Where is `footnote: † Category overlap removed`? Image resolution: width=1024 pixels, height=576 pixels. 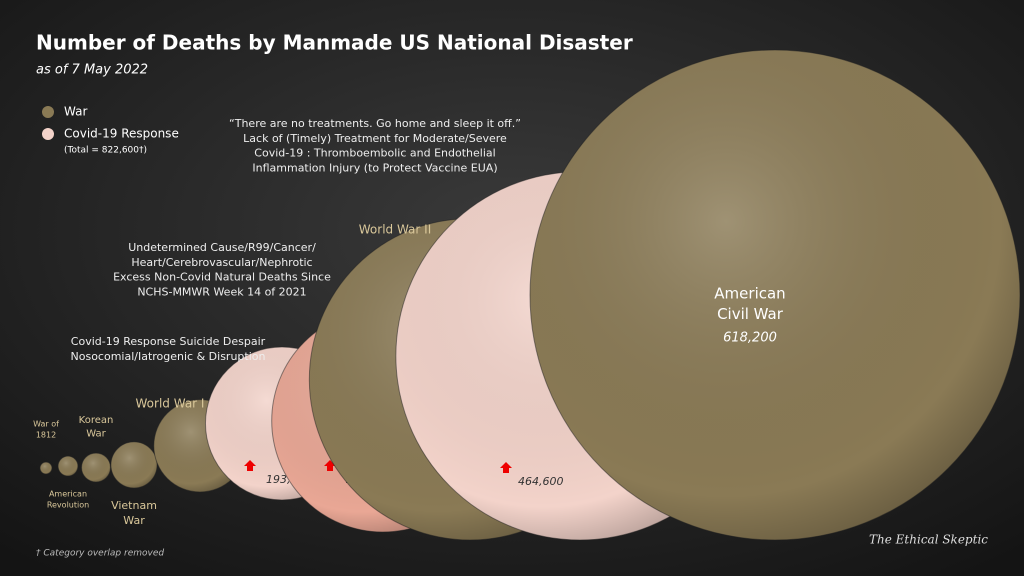
footnote: † Category overlap removed is located at coordinates (100, 554).